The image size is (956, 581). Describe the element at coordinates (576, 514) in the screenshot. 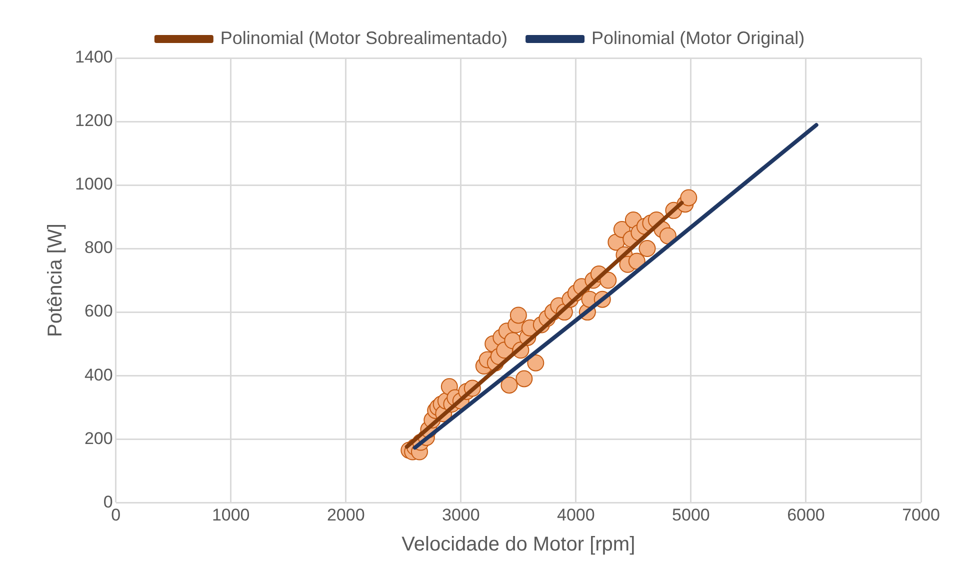

I see `x-tick-label: 4000` at that location.